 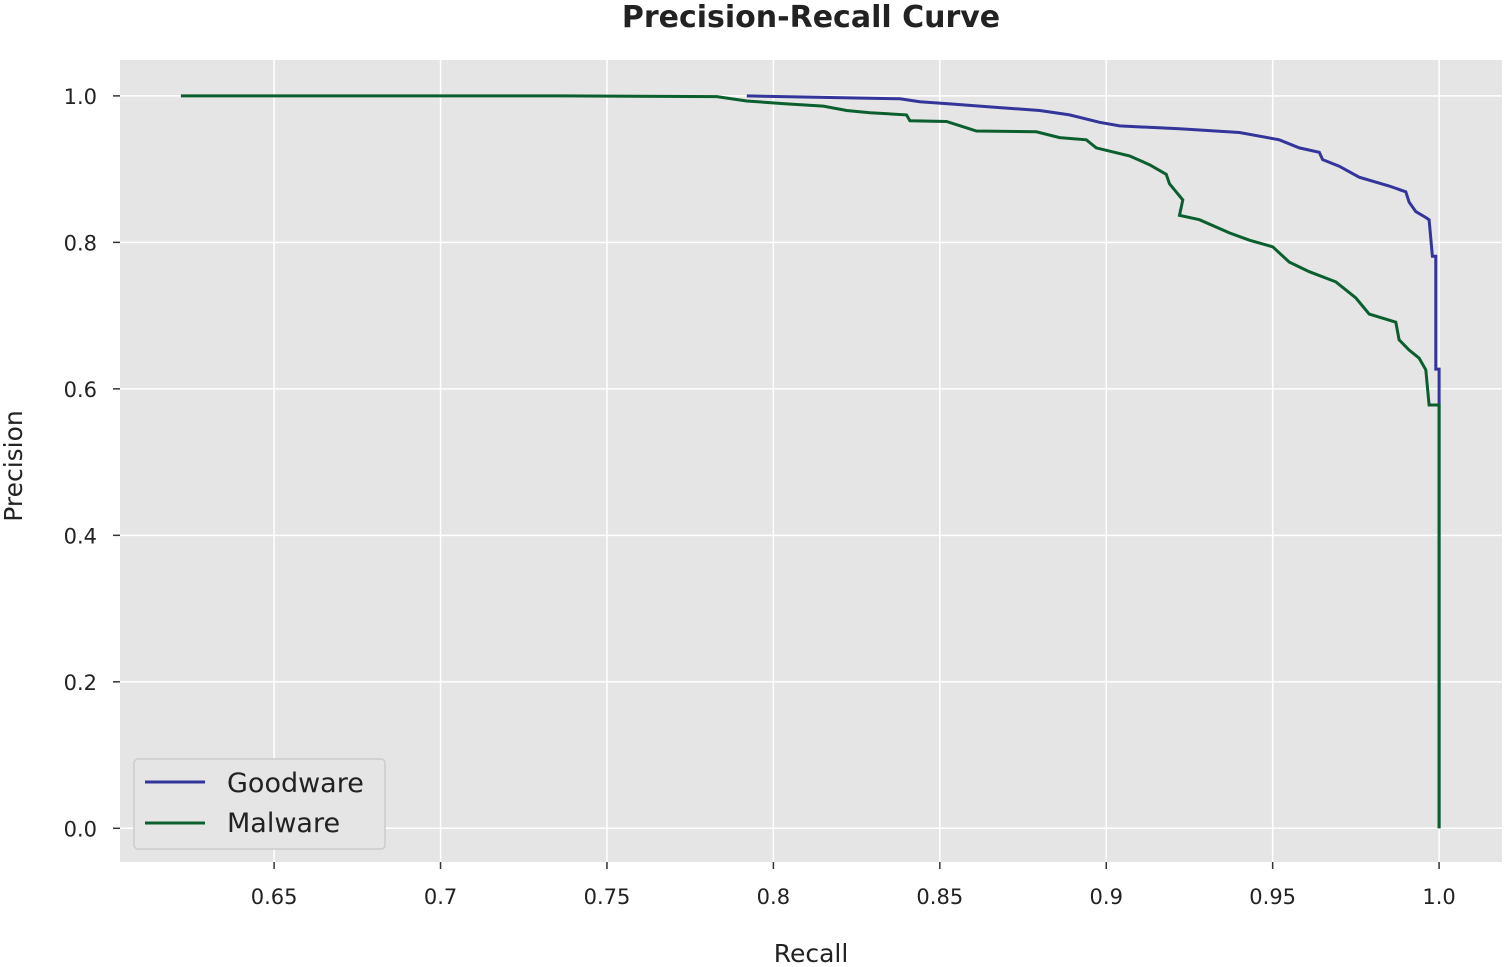 I want to click on legend-label-goodware: Goodware, so click(x=295, y=783).